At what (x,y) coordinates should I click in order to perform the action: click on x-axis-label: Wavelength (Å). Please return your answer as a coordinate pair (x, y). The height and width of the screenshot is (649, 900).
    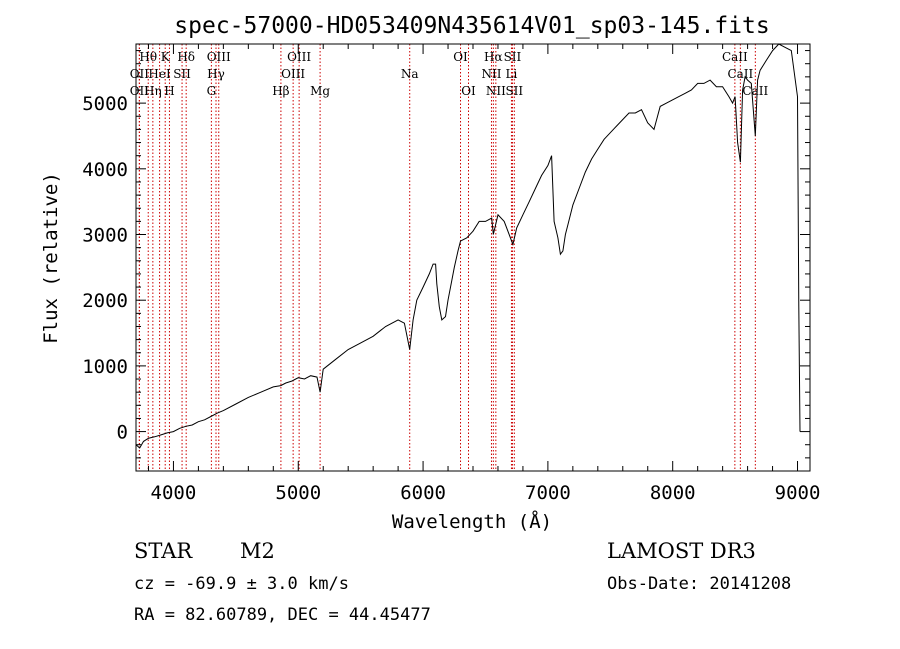
    Looking at the image, I should click on (472, 521).